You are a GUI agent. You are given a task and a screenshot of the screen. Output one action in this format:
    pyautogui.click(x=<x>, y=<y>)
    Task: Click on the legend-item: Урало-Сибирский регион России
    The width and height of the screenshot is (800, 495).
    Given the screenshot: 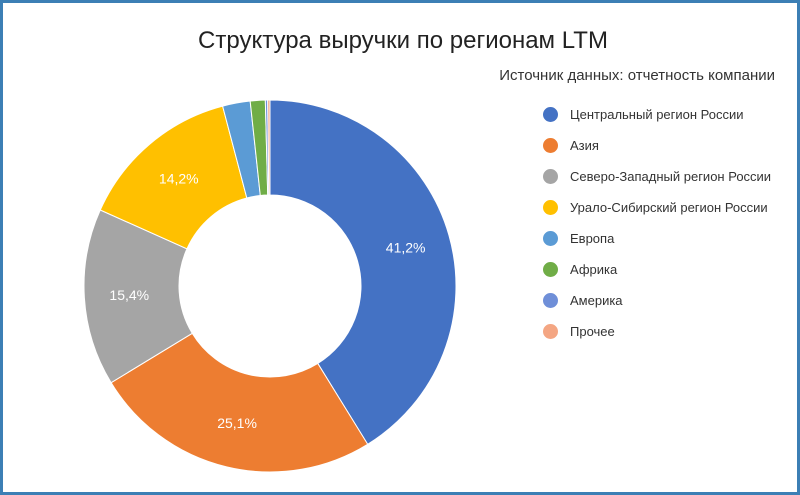 What is the action you would take?
    pyautogui.click(x=657, y=207)
    